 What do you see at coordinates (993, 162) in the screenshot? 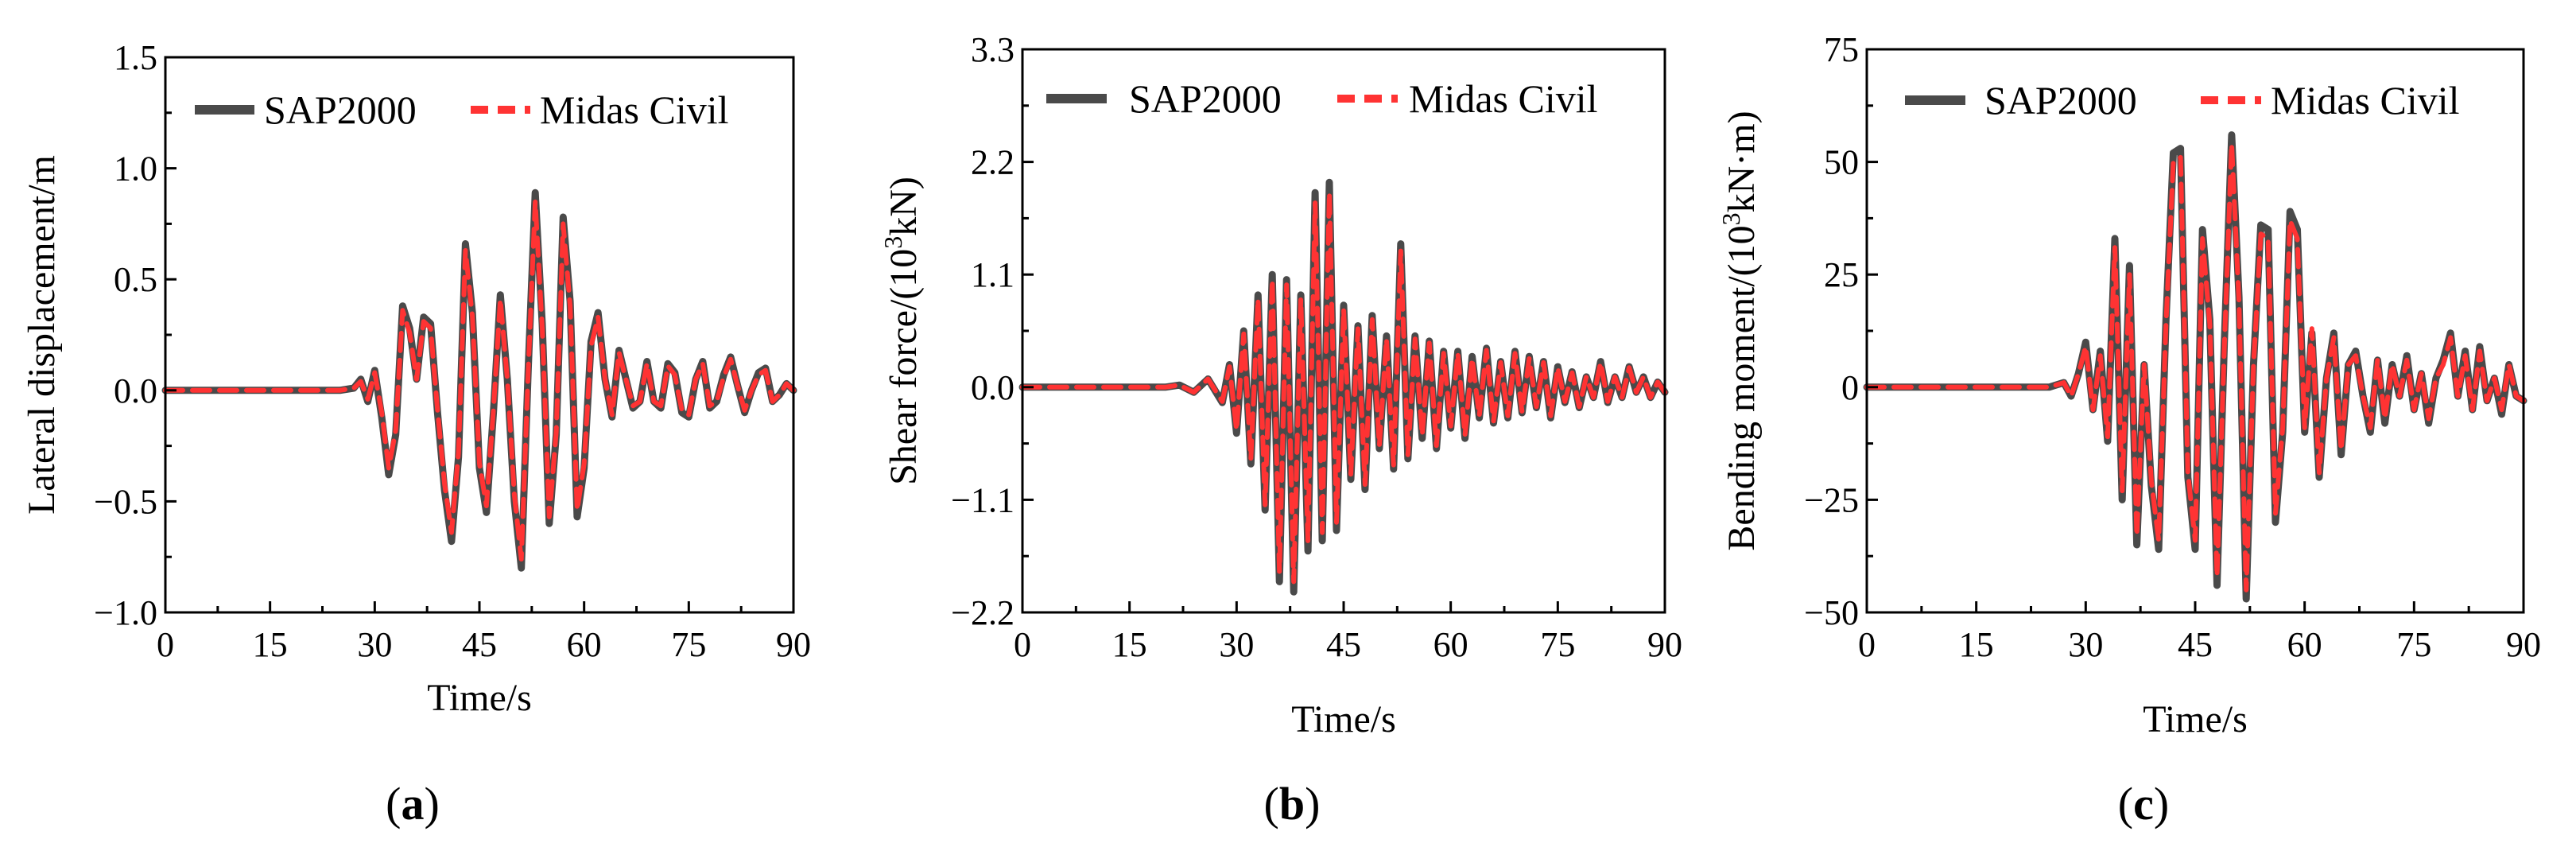
I see `panel-b-y-tick-label: 2.2` at bounding box center [993, 162].